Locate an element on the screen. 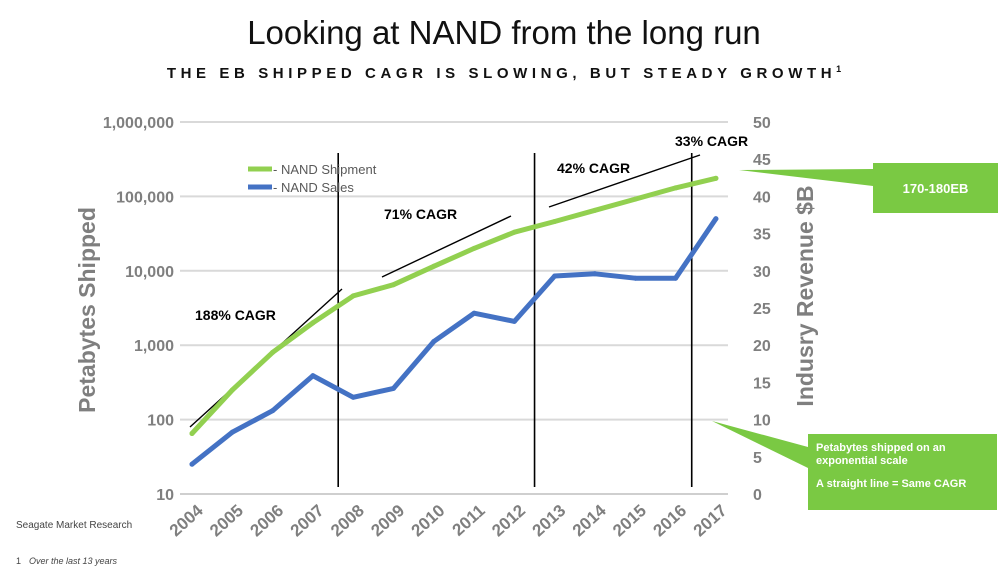  x-tick-label: 2013 is located at coordinates (549, 520).